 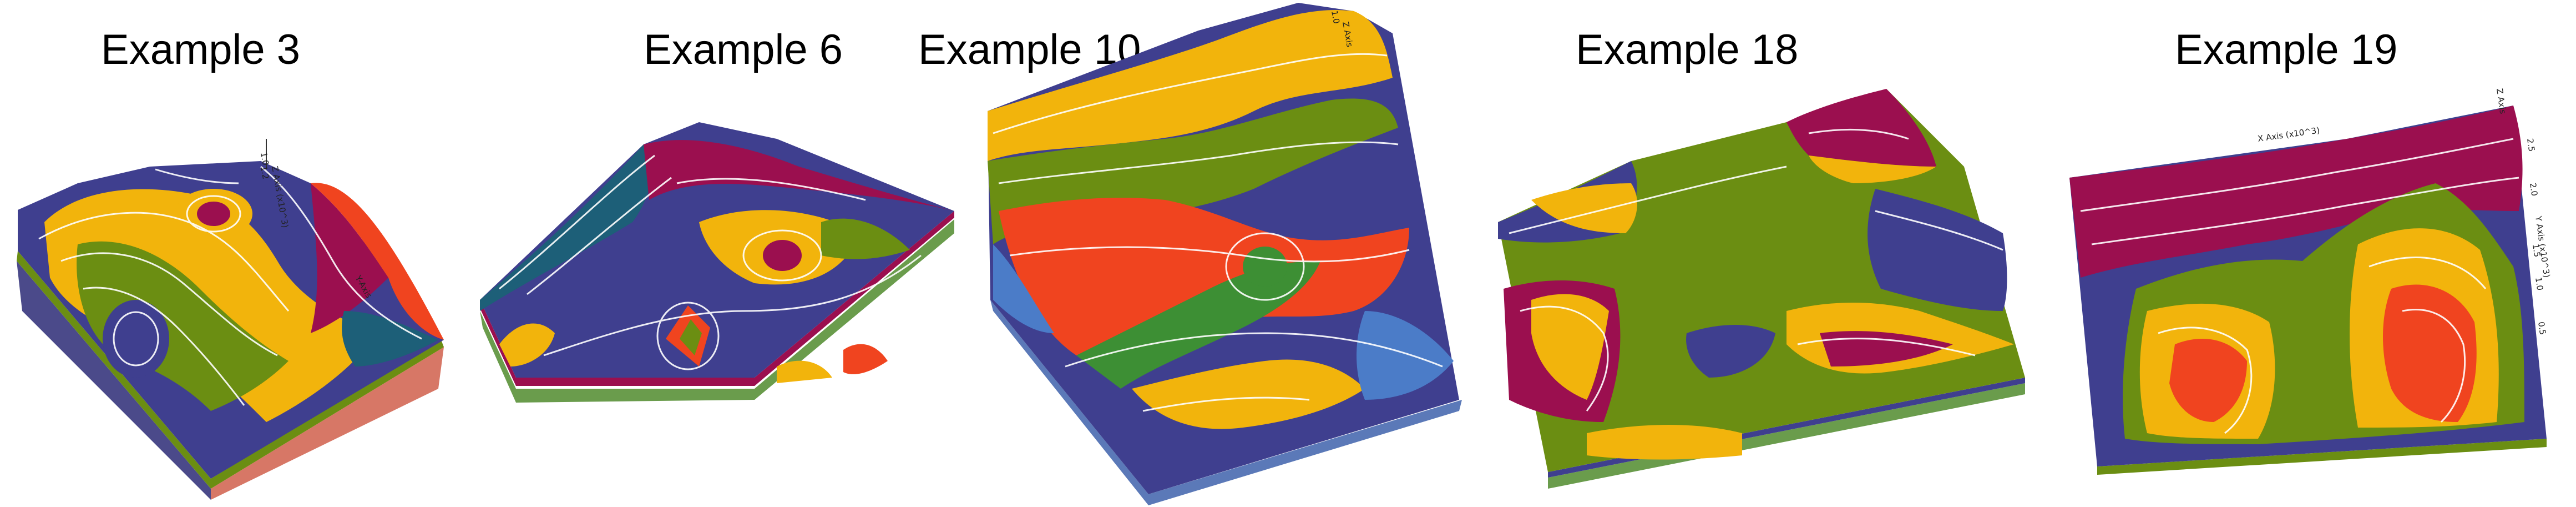 What do you see at coordinates (1029, 49) in the screenshot?
I see `panel-title: Example 10` at bounding box center [1029, 49].